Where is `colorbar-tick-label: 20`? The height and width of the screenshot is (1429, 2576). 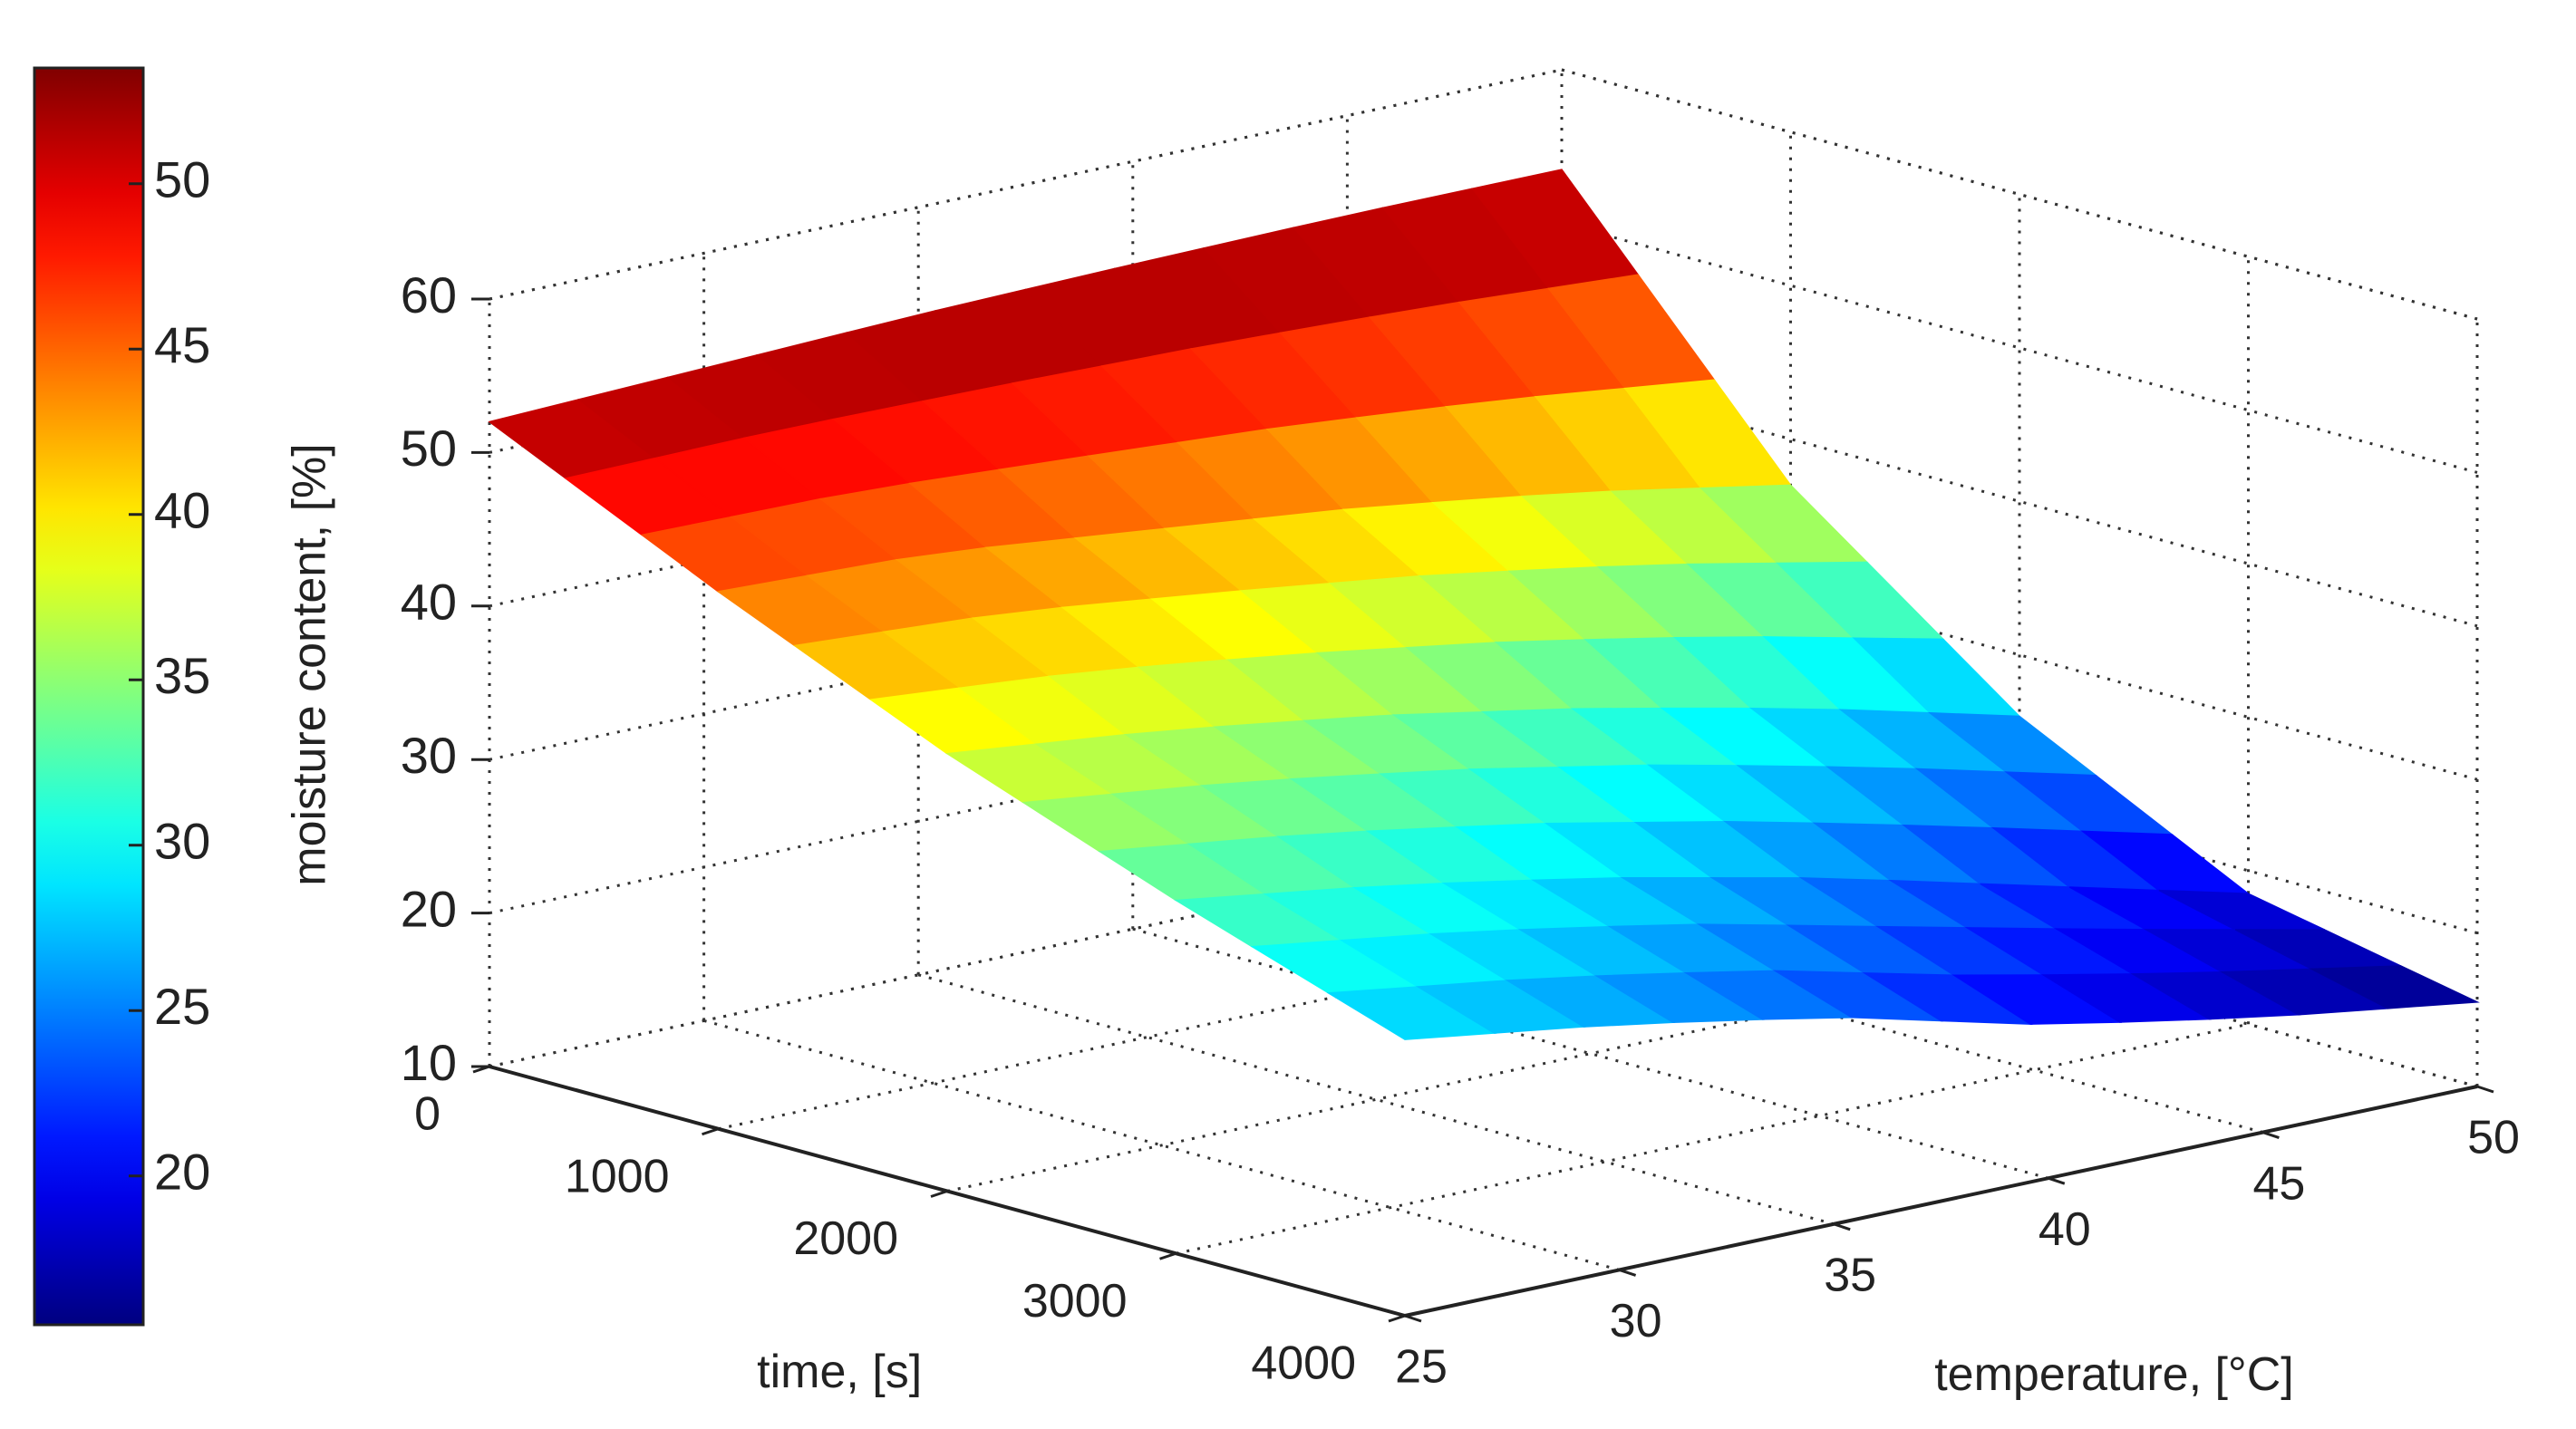
colorbar-tick-label: 20 is located at coordinates (182, 1172).